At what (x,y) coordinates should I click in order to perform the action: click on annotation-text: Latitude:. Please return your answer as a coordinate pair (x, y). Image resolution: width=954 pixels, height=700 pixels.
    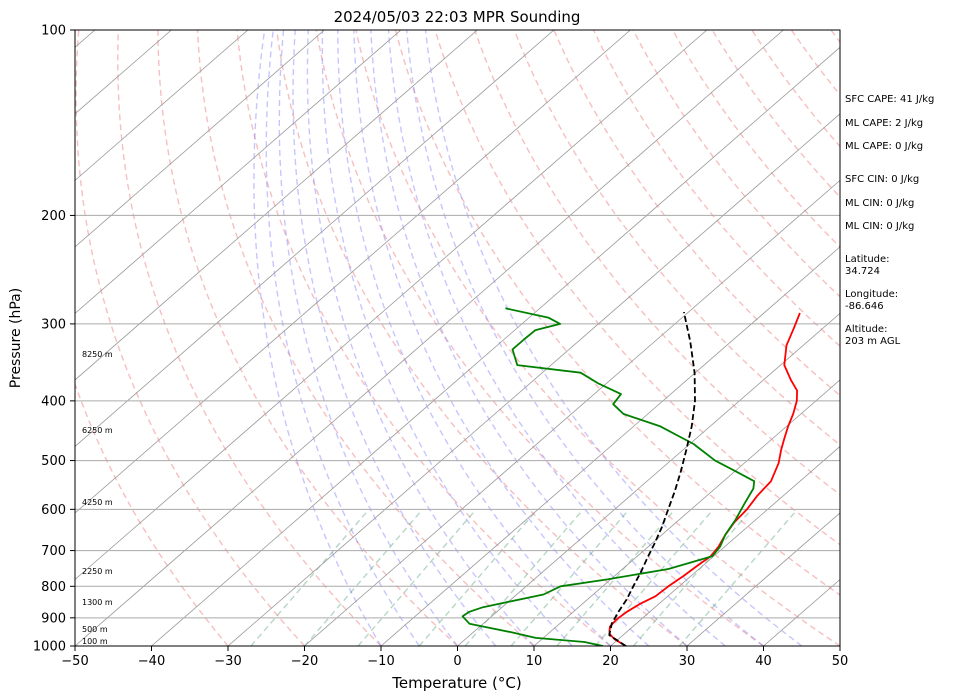
    Looking at the image, I should click on (867, 259).